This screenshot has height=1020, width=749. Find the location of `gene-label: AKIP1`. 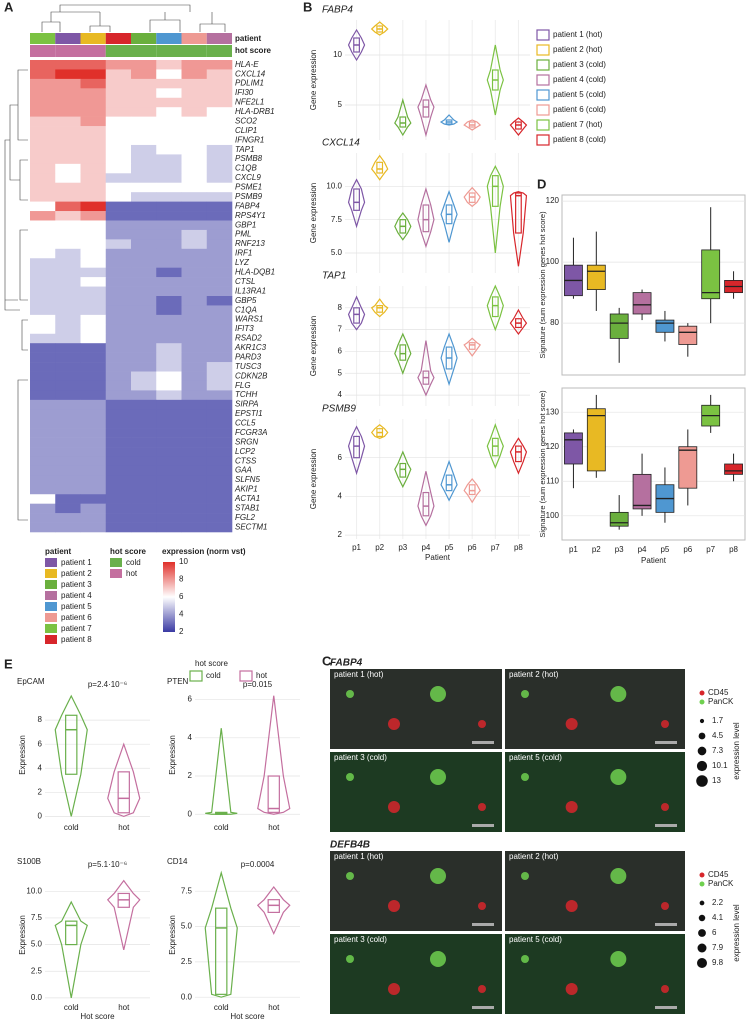

gene-label: AKIP1 is located at coordinates (246, 489).